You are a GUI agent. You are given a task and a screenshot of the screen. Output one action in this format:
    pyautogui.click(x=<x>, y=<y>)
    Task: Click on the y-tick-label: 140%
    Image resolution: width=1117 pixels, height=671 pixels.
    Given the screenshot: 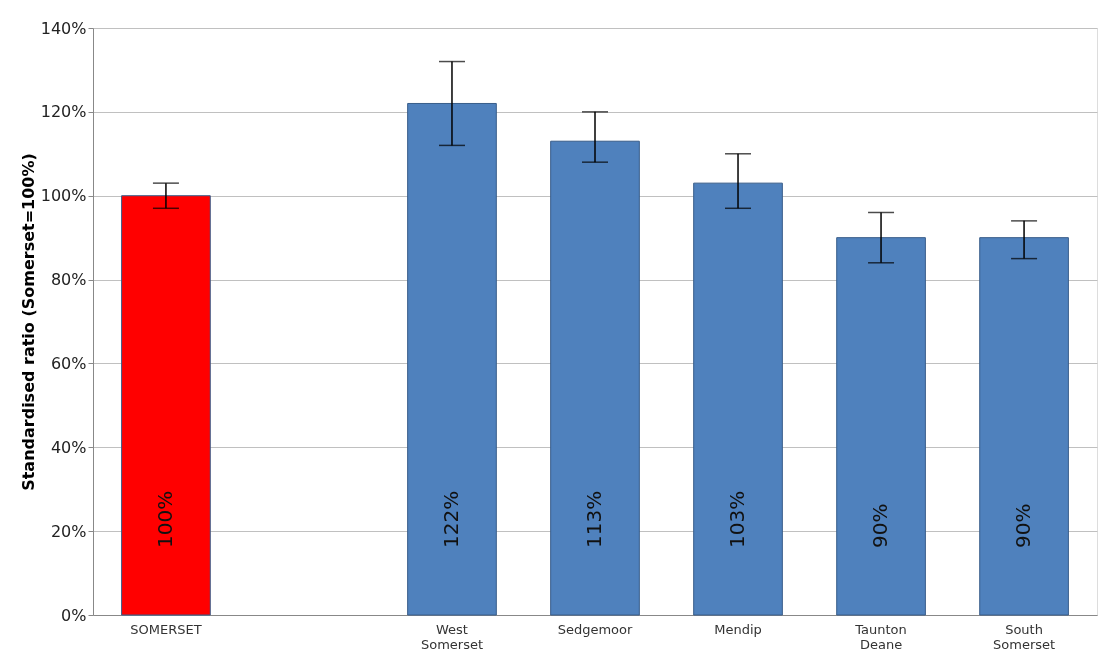 What is the action you would take?
    pyautogui.click(x=63, y=28)
    